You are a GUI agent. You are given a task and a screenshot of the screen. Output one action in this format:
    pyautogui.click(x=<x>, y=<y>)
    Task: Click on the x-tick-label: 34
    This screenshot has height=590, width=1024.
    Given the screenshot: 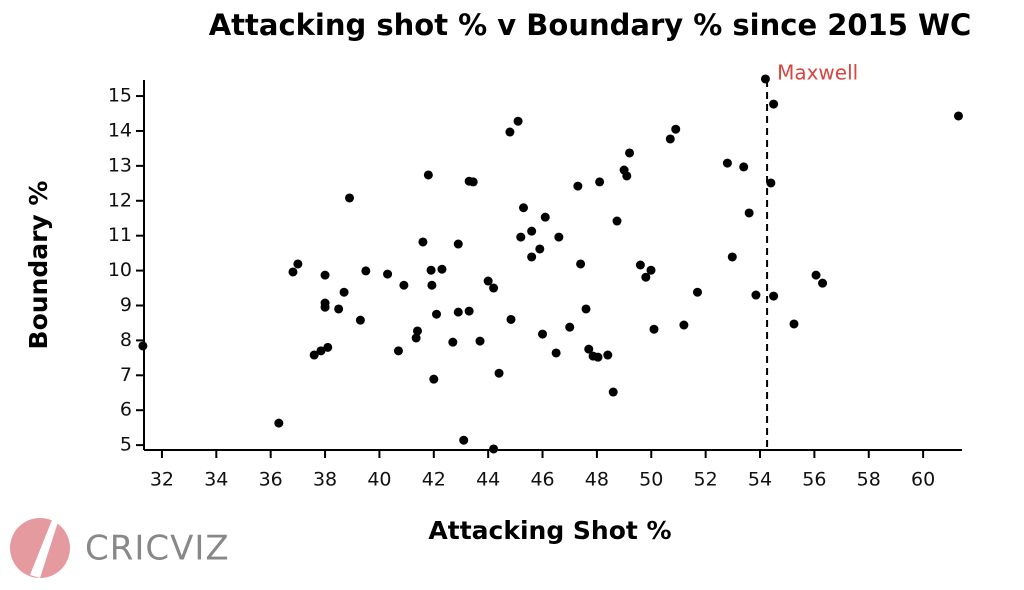 What is the action you would take?
    pyautogui.click(x=216, y=480)
    